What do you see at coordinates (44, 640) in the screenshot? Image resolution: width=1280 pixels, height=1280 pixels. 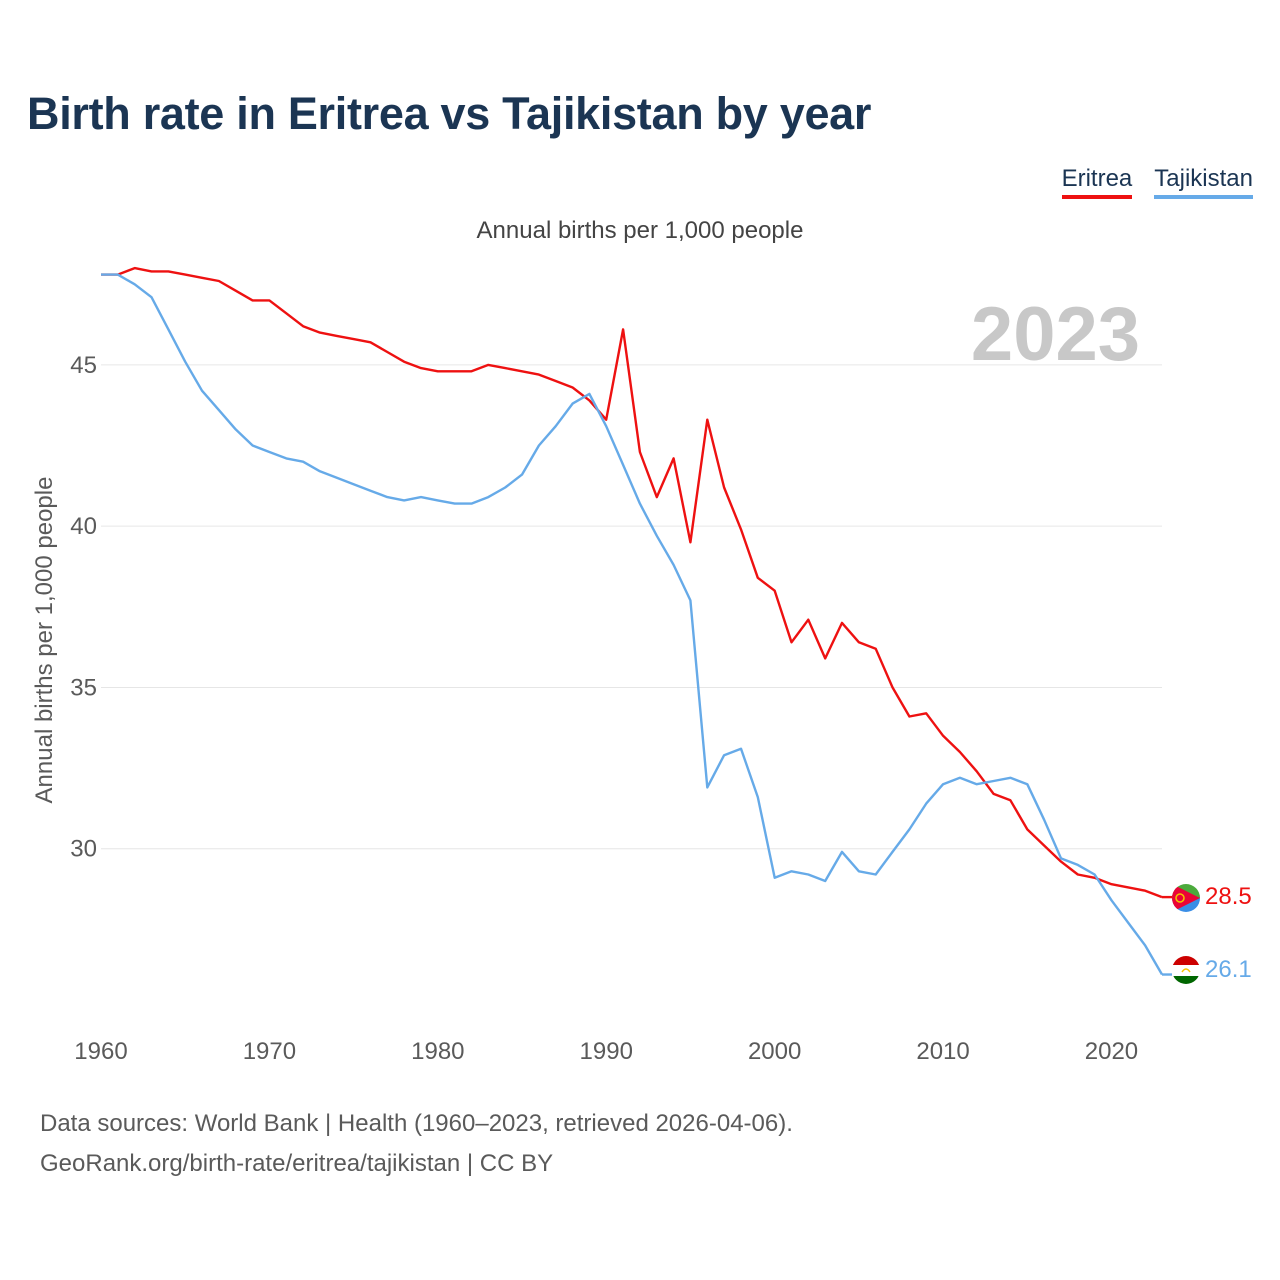 I see `y-axis-label: Annual births per 1,000 people` at bounding box center [44, 640].